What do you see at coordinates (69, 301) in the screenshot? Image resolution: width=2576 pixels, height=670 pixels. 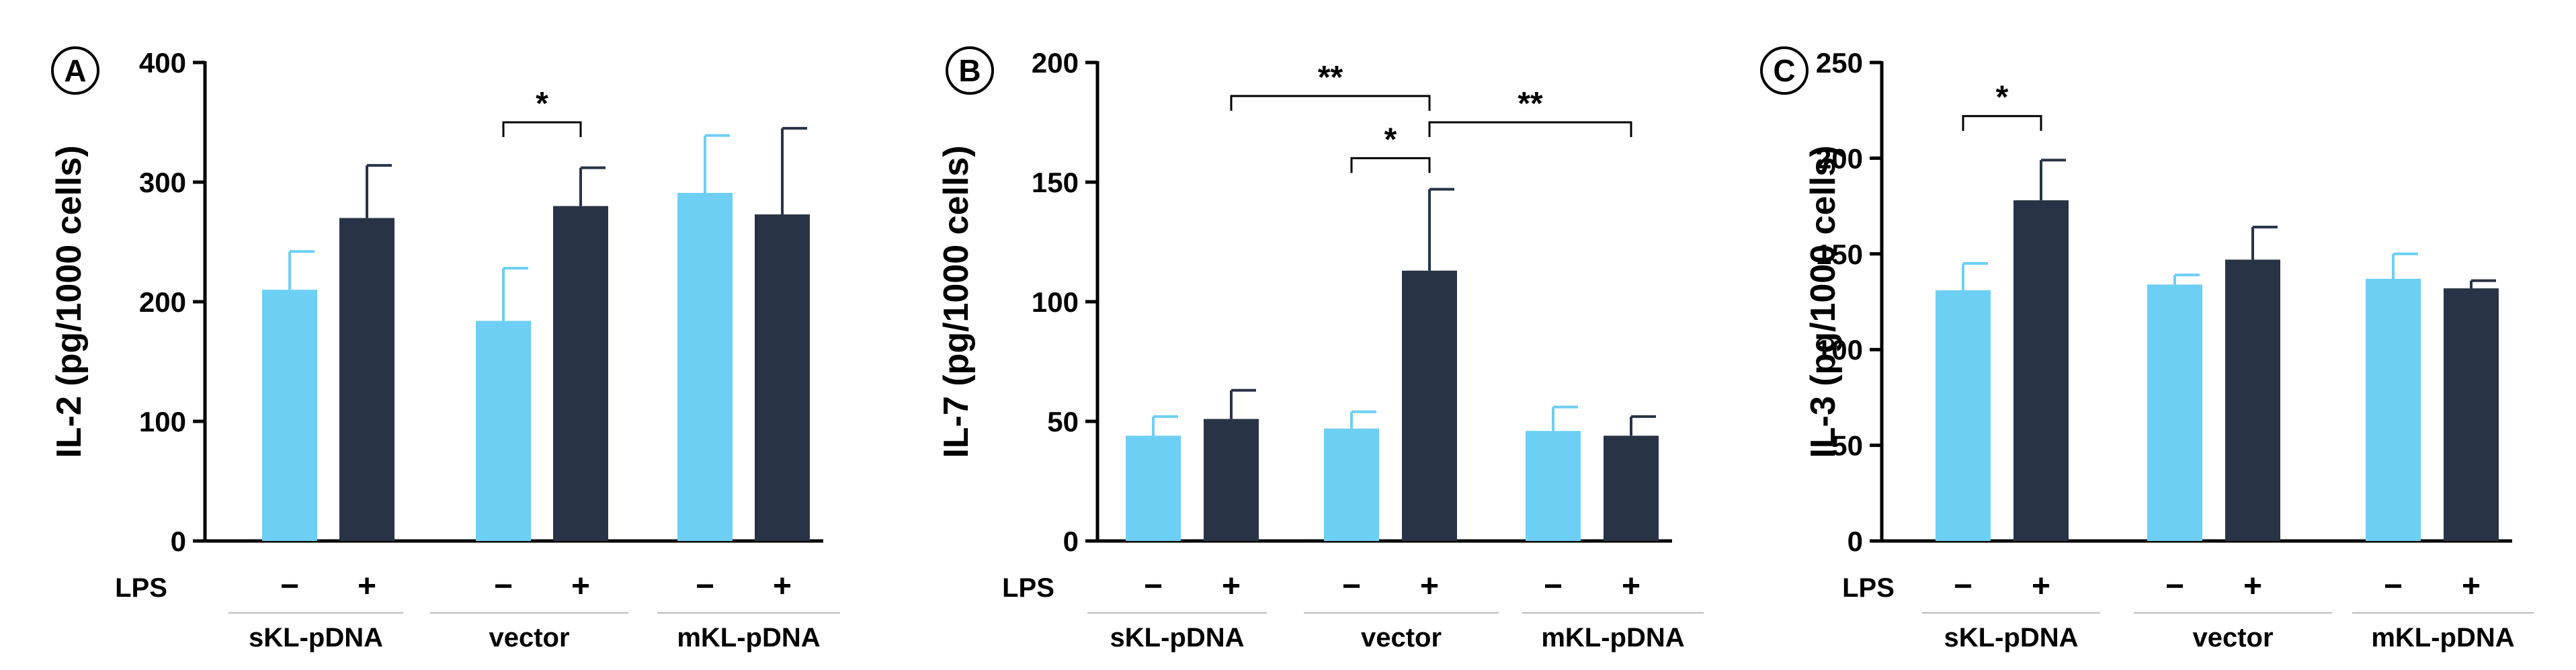 I see `y-axis-label: IL-2 (pg/1000 cells)` at bounding box center [69, 301].